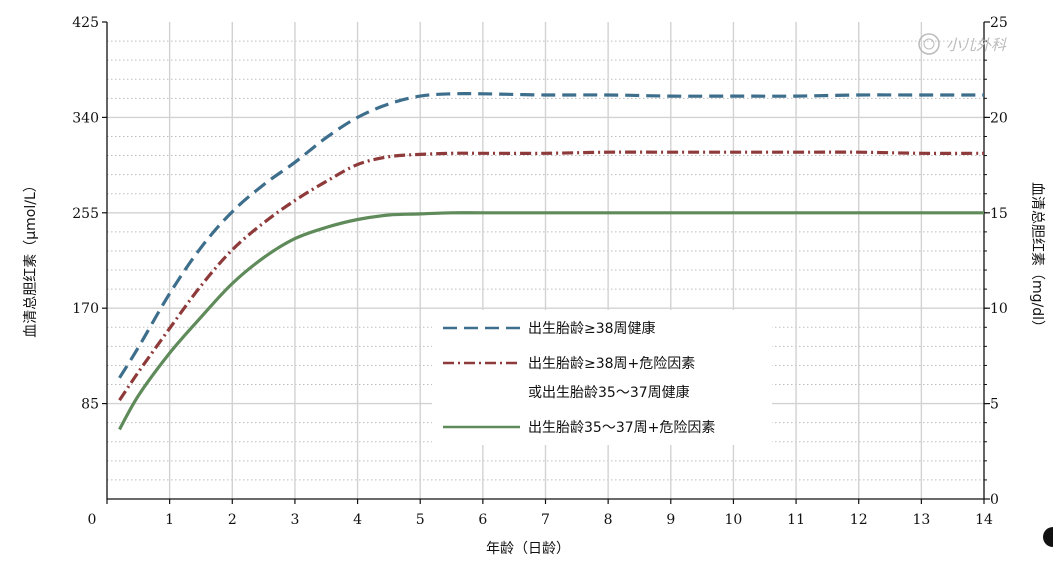 This screenshot has width=1053, height=587. What do you see at coordinates (1037, 258) in the screenshot?
I see `y2-axis-title: 血清总胆红素（mg/dl）` at bounding box center [1037, 258].